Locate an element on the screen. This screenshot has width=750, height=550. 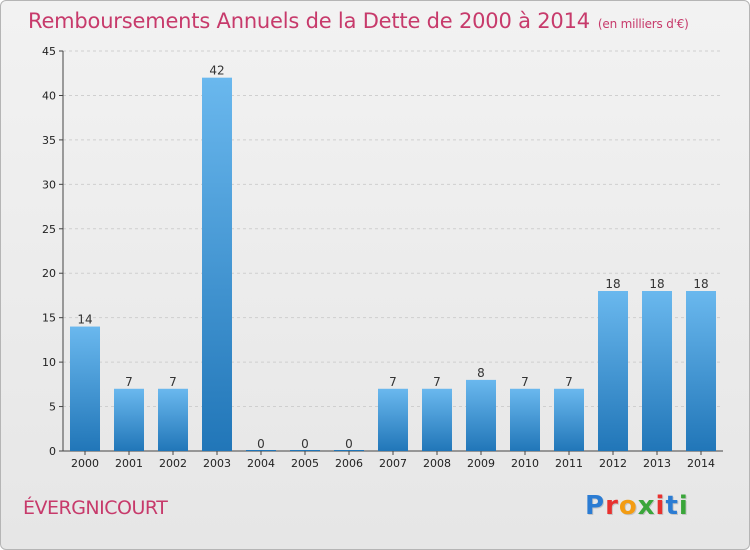
x-tick-label: 2003 is located at coordinates (217, 463).